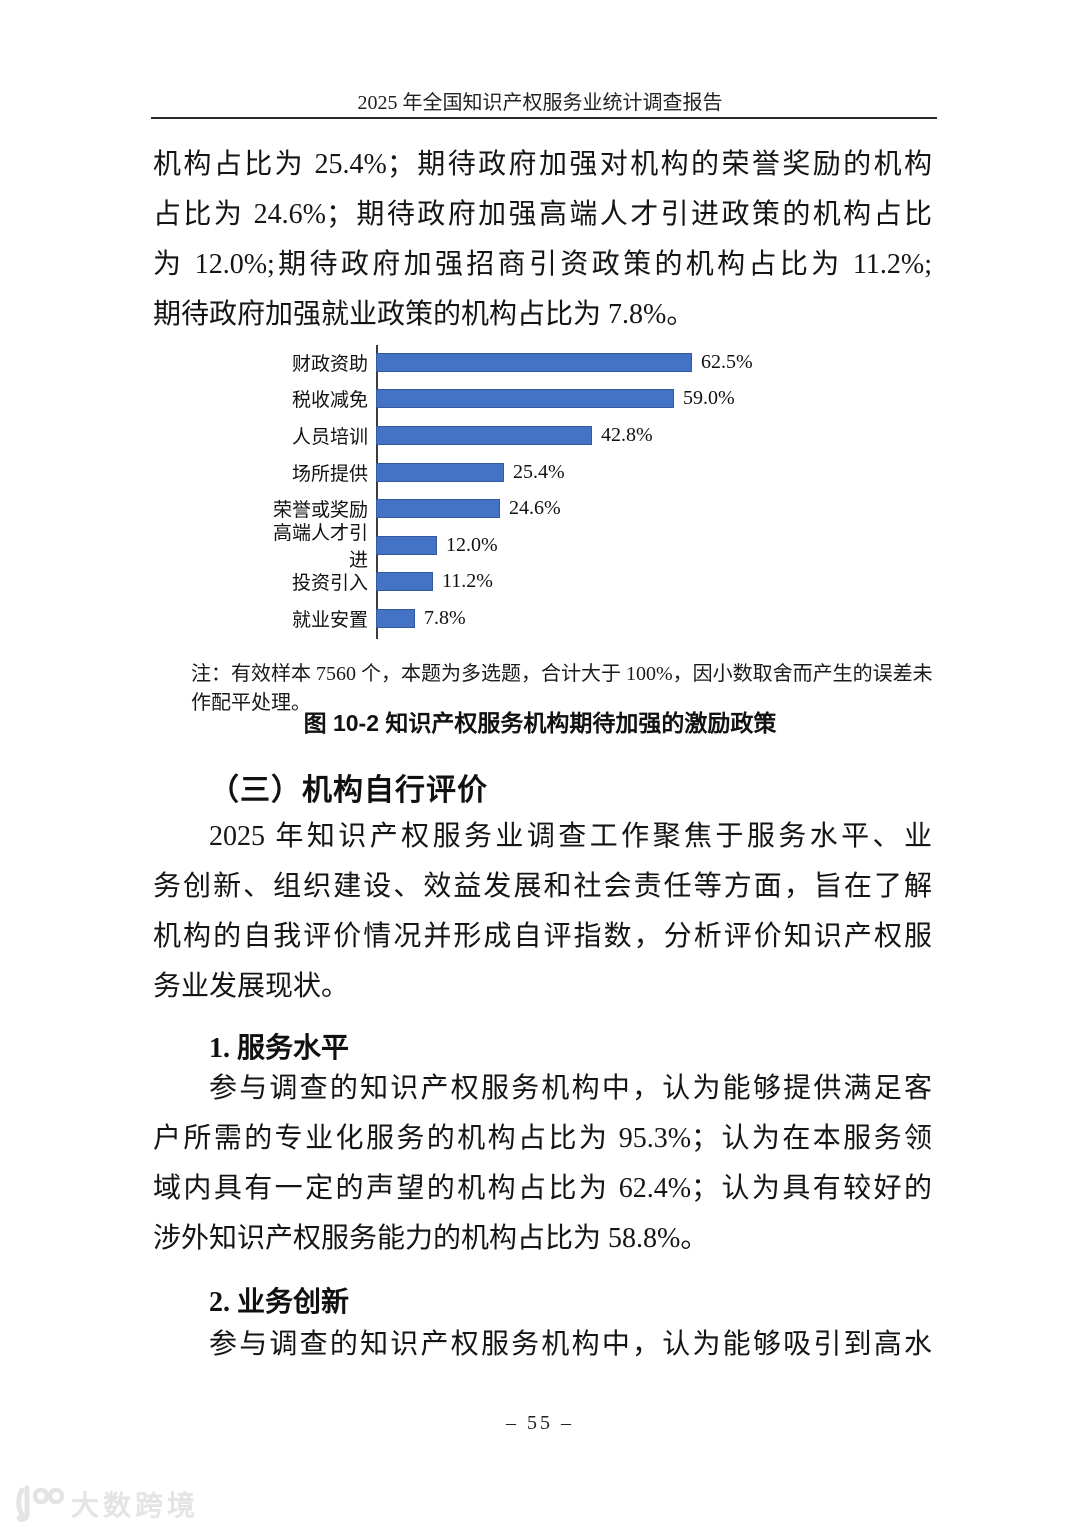 The image size is (1080, 1527). I want to click on text-line: 域内具有一定的声望的机构占比为 62.4%；认为具有较好的, so click(542, 1188).